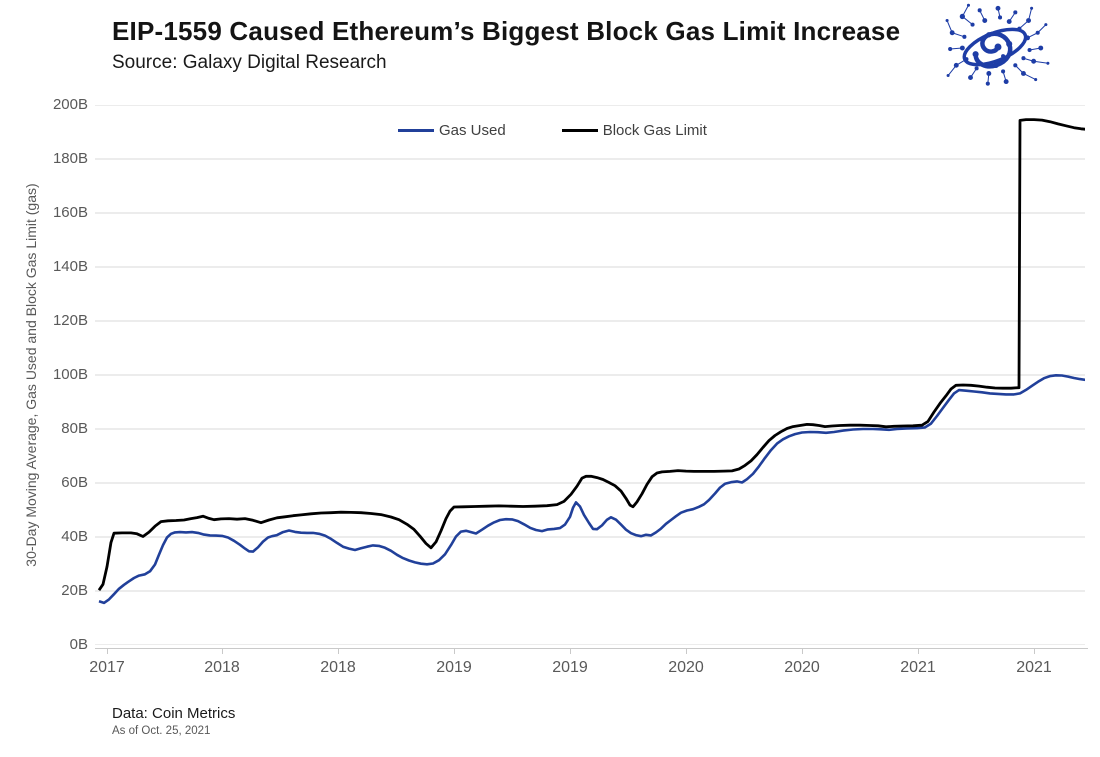  Describe the element at coordinates (70, 212) in the screenshot. I see `y-tick-label: 160B` at that location.